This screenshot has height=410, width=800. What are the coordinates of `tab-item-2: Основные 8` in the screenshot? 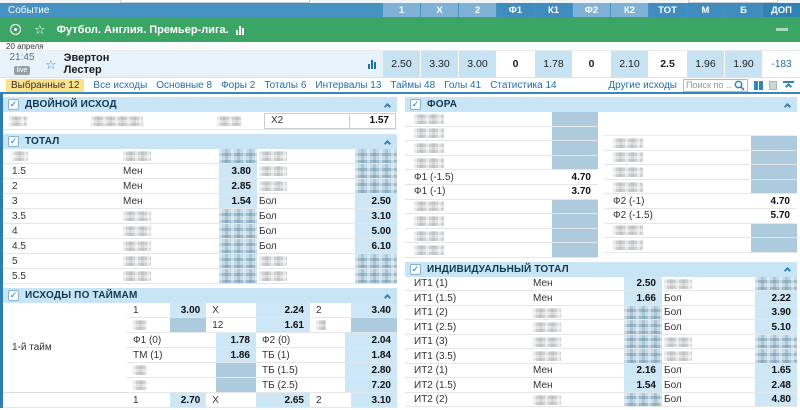 It's located at (184, 85).